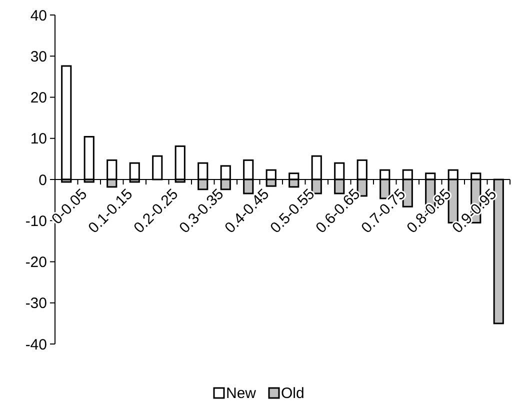 This screenshot has height=417, width=518. I want to click on y-tick-label: -40, so click(36, 345).